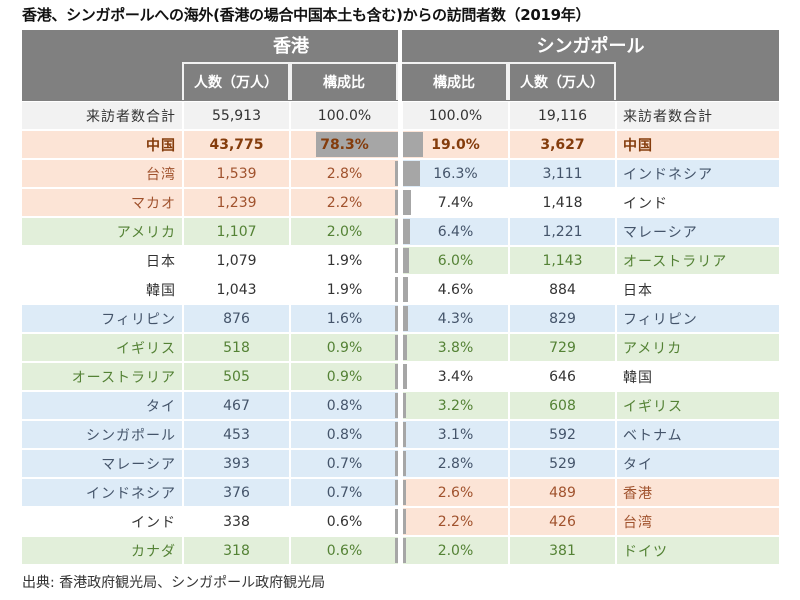  What do you see at coordinates (638, 290) in the screenshot?
I see `sg-country-label: 日本` at bounding box center [638, 290].